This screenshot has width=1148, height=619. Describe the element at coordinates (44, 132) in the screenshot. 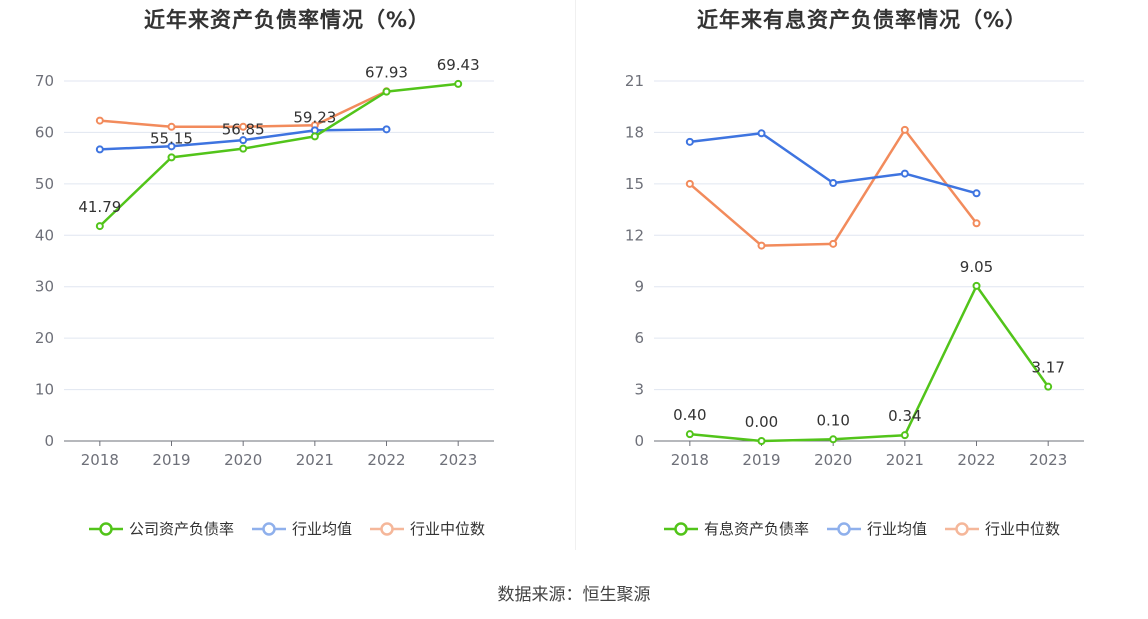

I see `y-tick-label: 60` at that location.